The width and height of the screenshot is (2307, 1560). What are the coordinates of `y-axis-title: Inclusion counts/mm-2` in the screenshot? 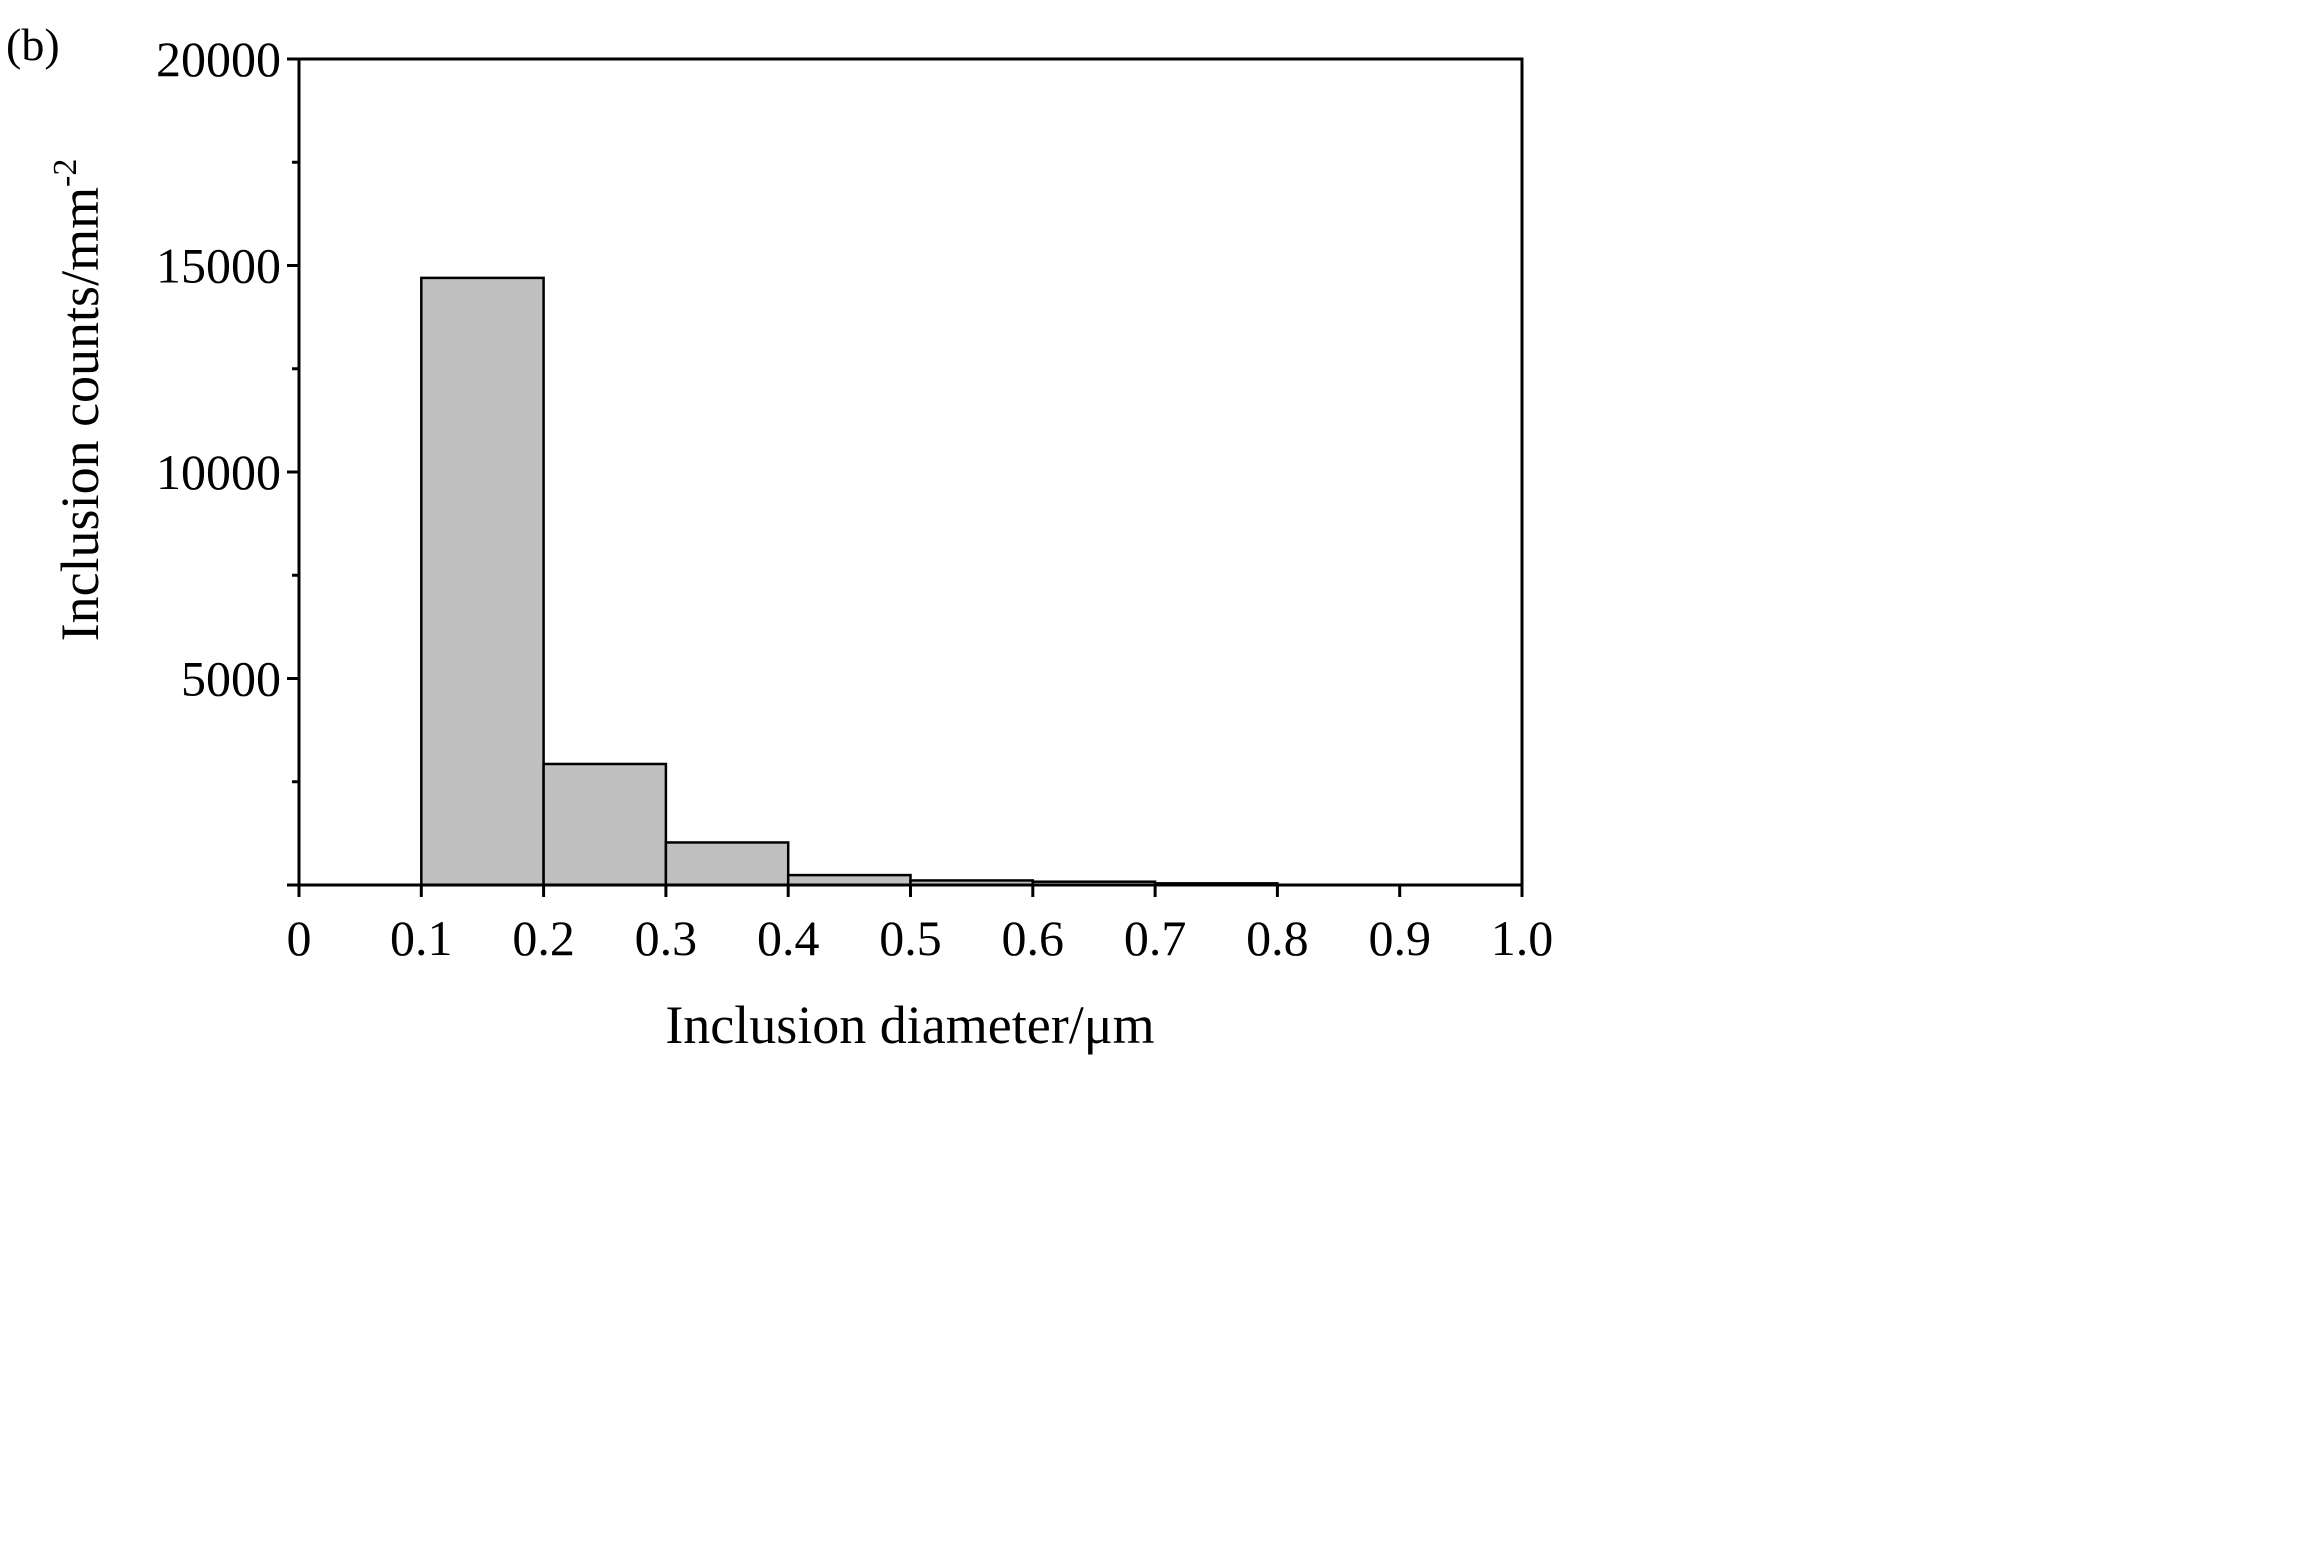 It's located at (78, 400).